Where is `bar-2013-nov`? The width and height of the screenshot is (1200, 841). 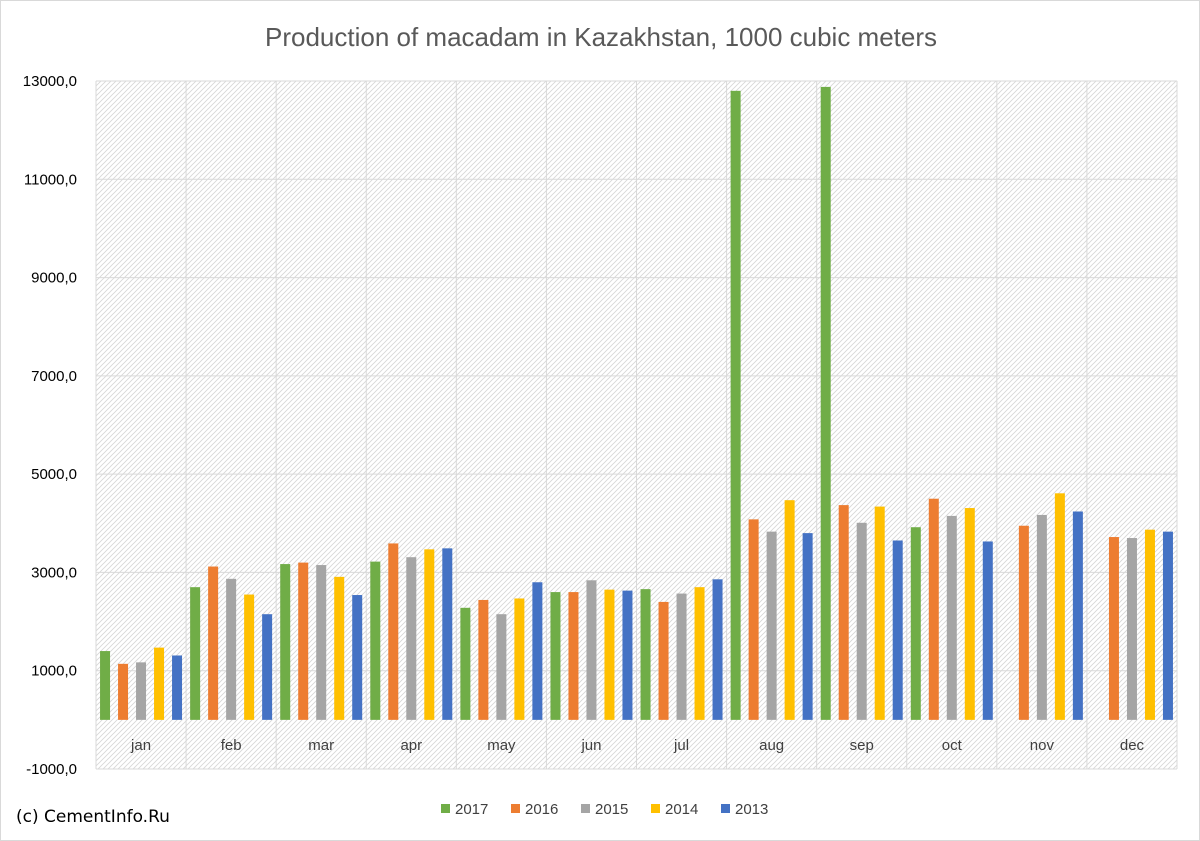 bar-2013-nov is located at coordinates (1077, 615).